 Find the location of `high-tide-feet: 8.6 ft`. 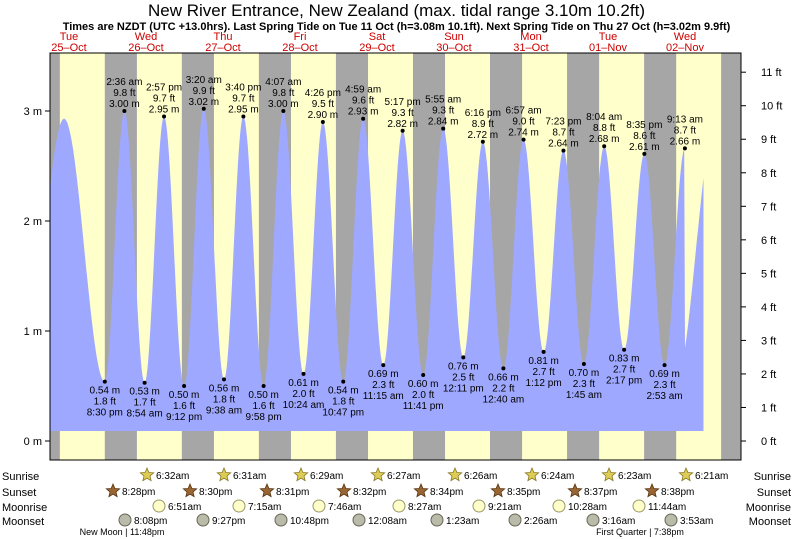

high-tide-feet: 8.6 ft is located at coordinates (644, 136).